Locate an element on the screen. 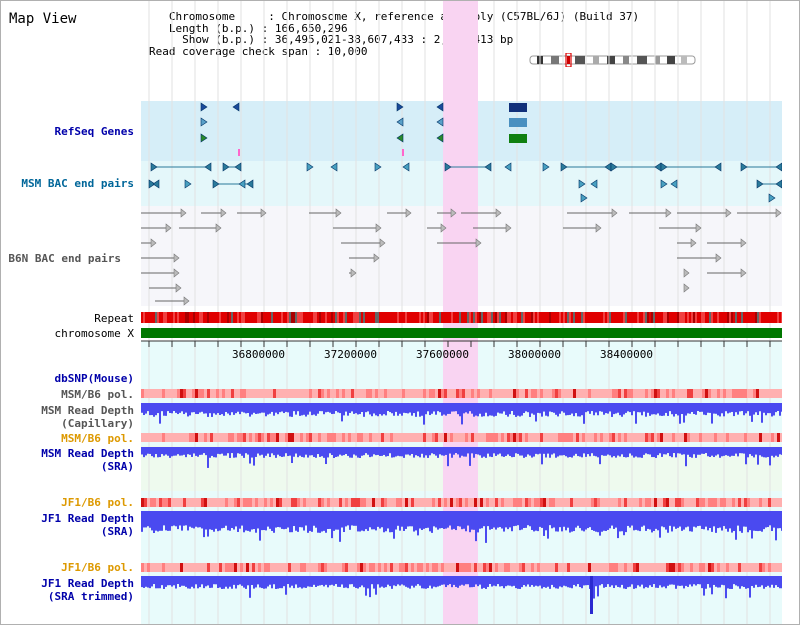  b6n-bac-features is located at coordinates (461, 257).